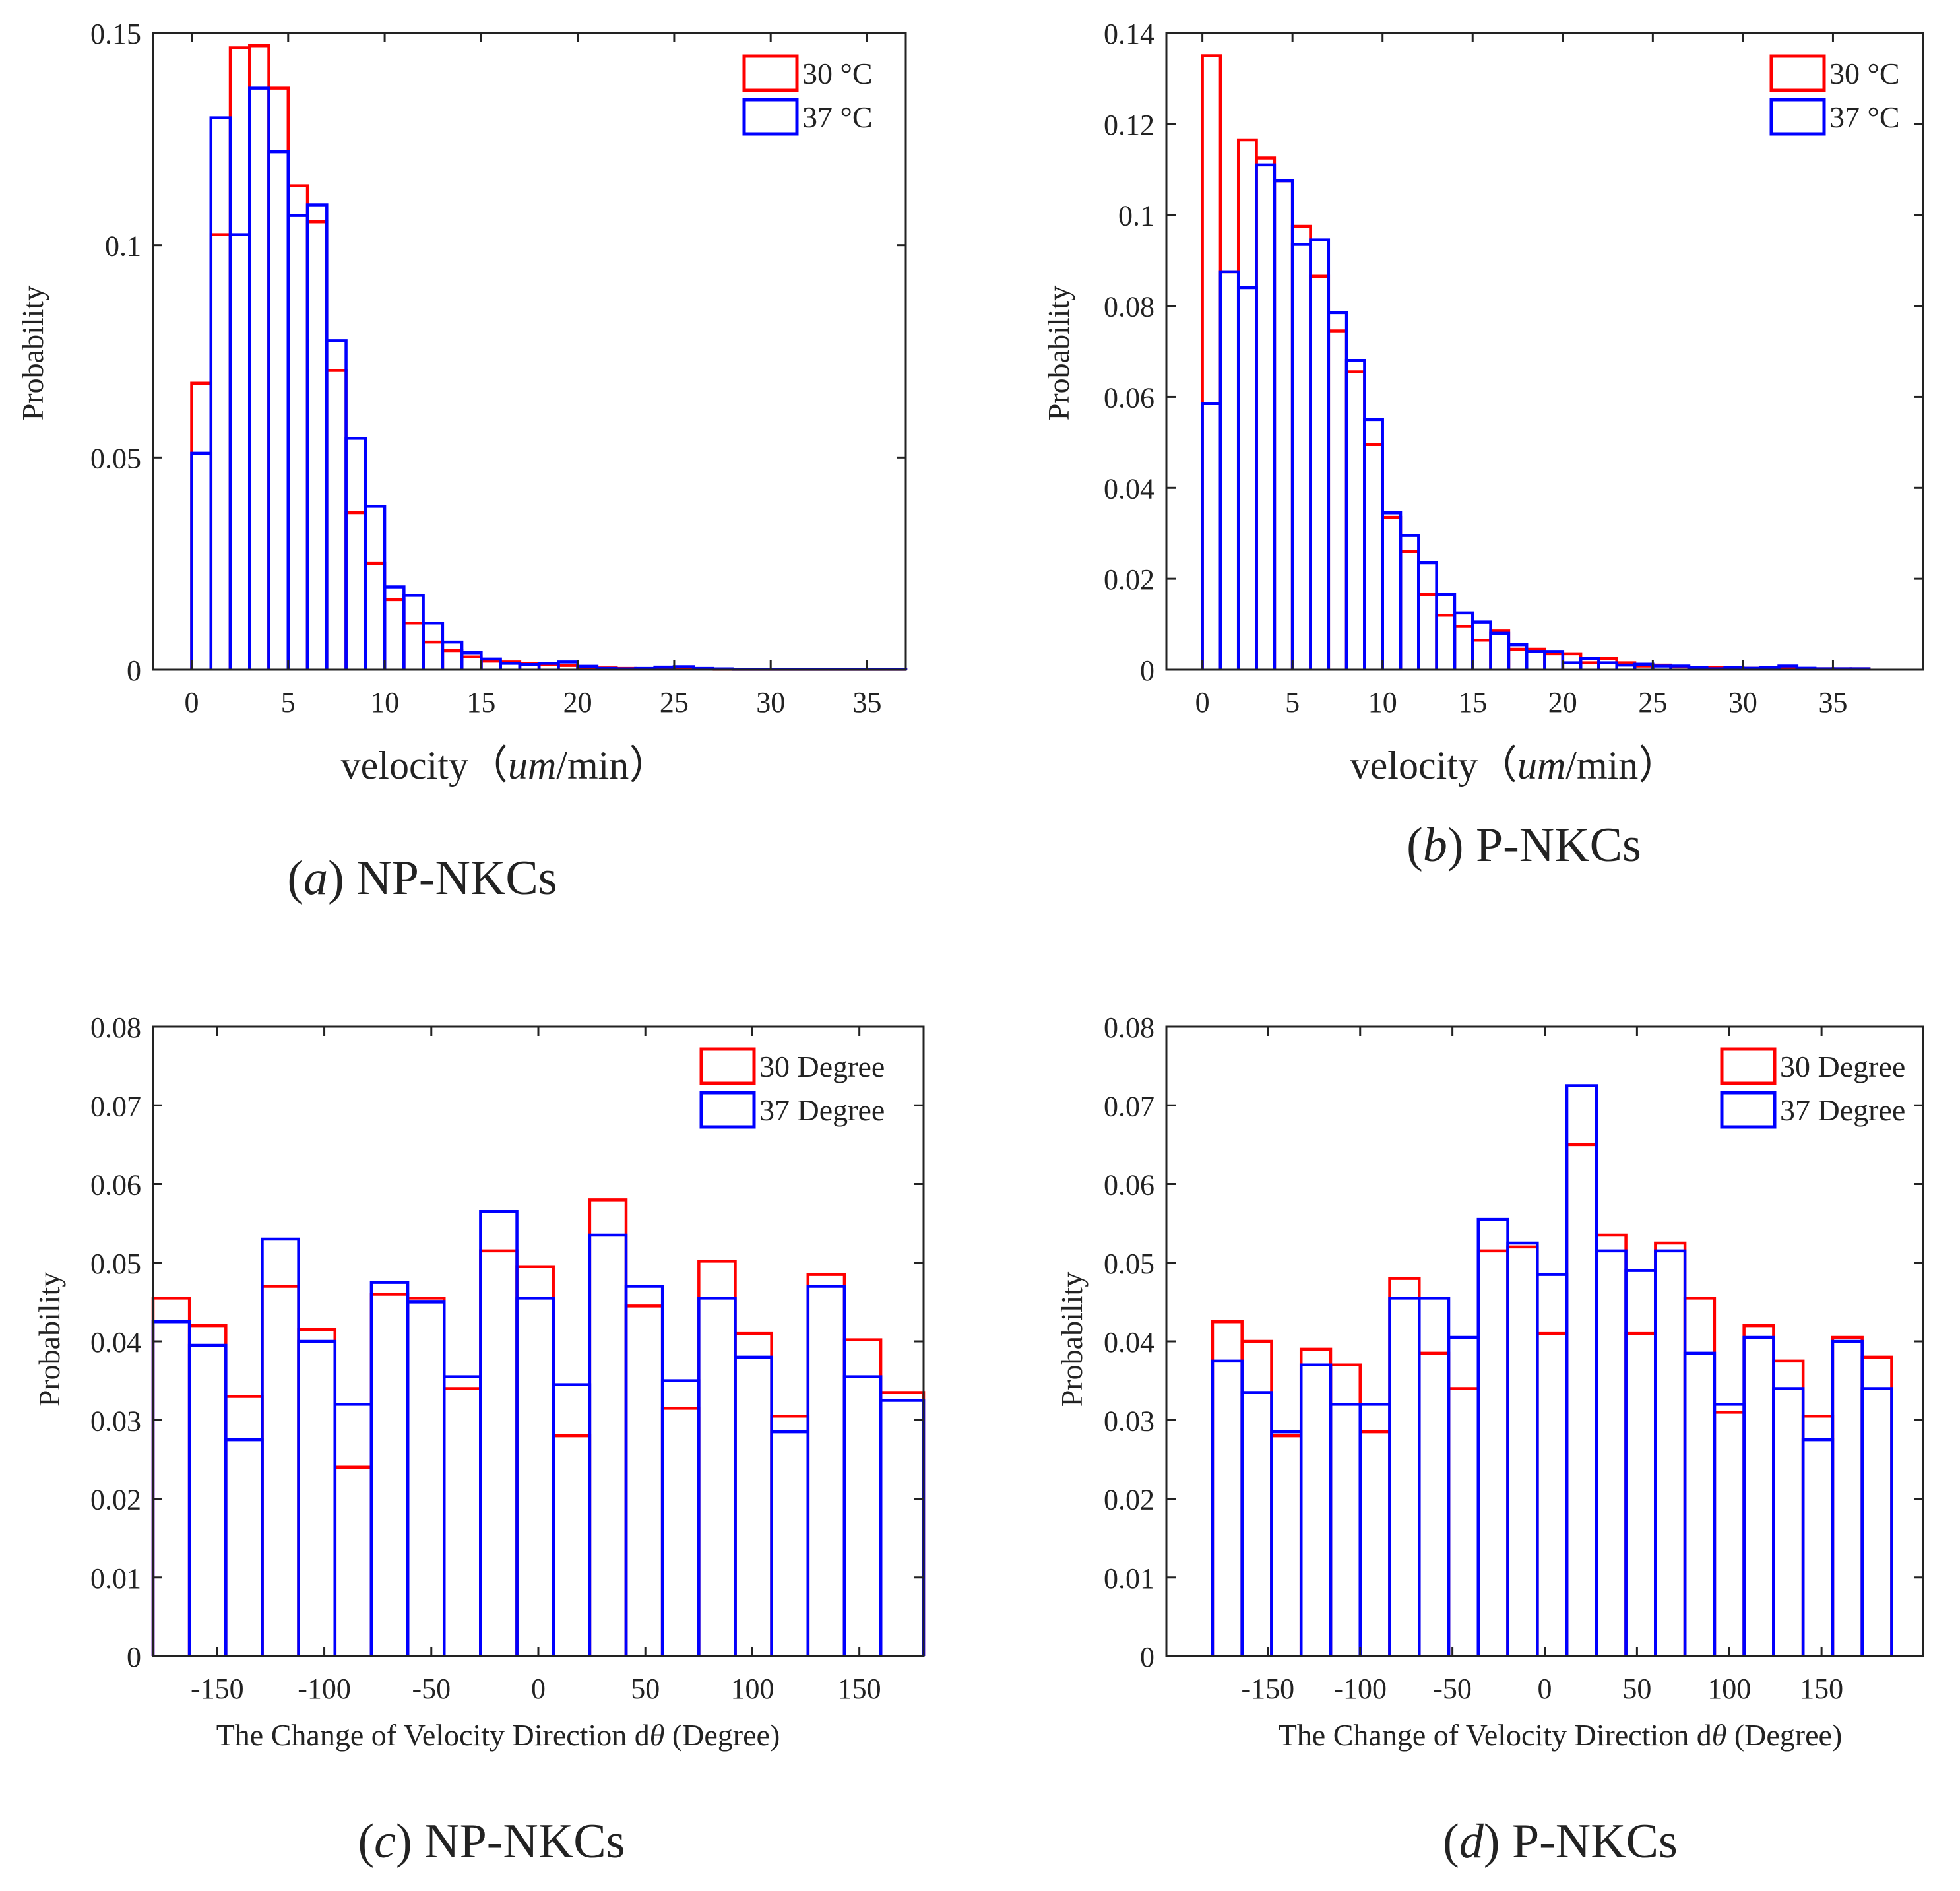  I want to click on y-tick-label: 0.07, so click(1129, 1106).